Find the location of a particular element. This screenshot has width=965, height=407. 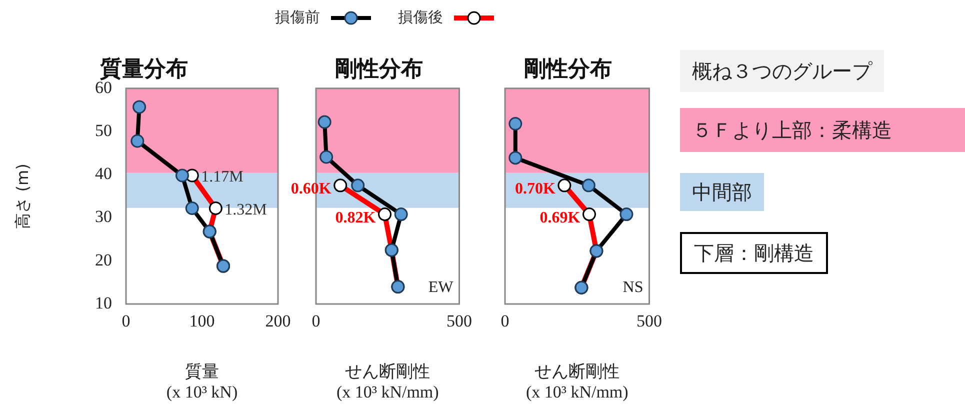

annotation: 1.32M is located at coordinates (245, 209).